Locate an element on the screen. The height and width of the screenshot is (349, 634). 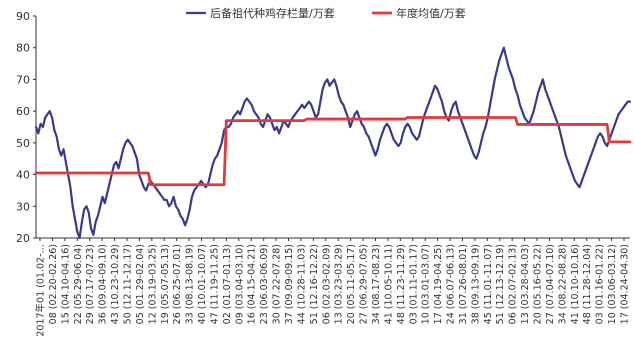
x-tick-label: 48 (11.28-12.04) is located at coordinates (587, 284).